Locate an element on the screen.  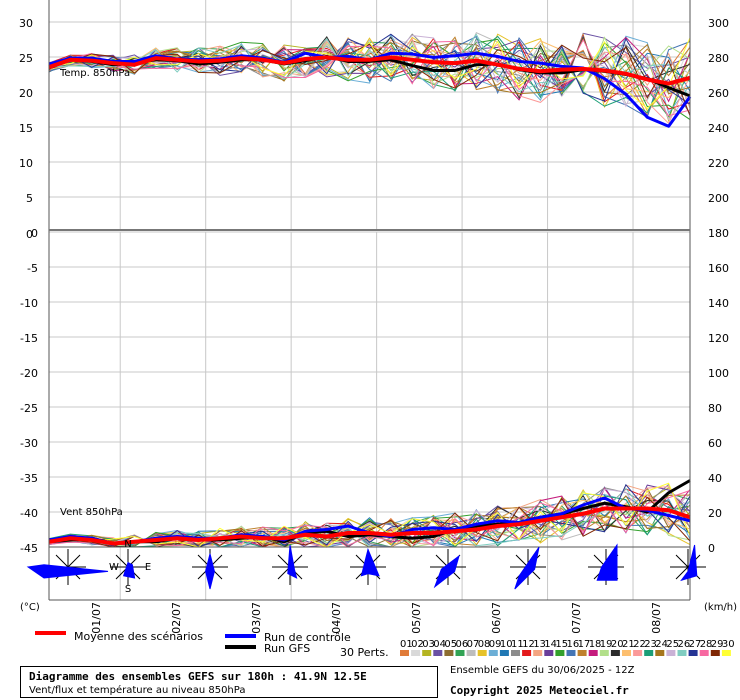
wind-left-tick: -25 is located at coordinates (29, 408).